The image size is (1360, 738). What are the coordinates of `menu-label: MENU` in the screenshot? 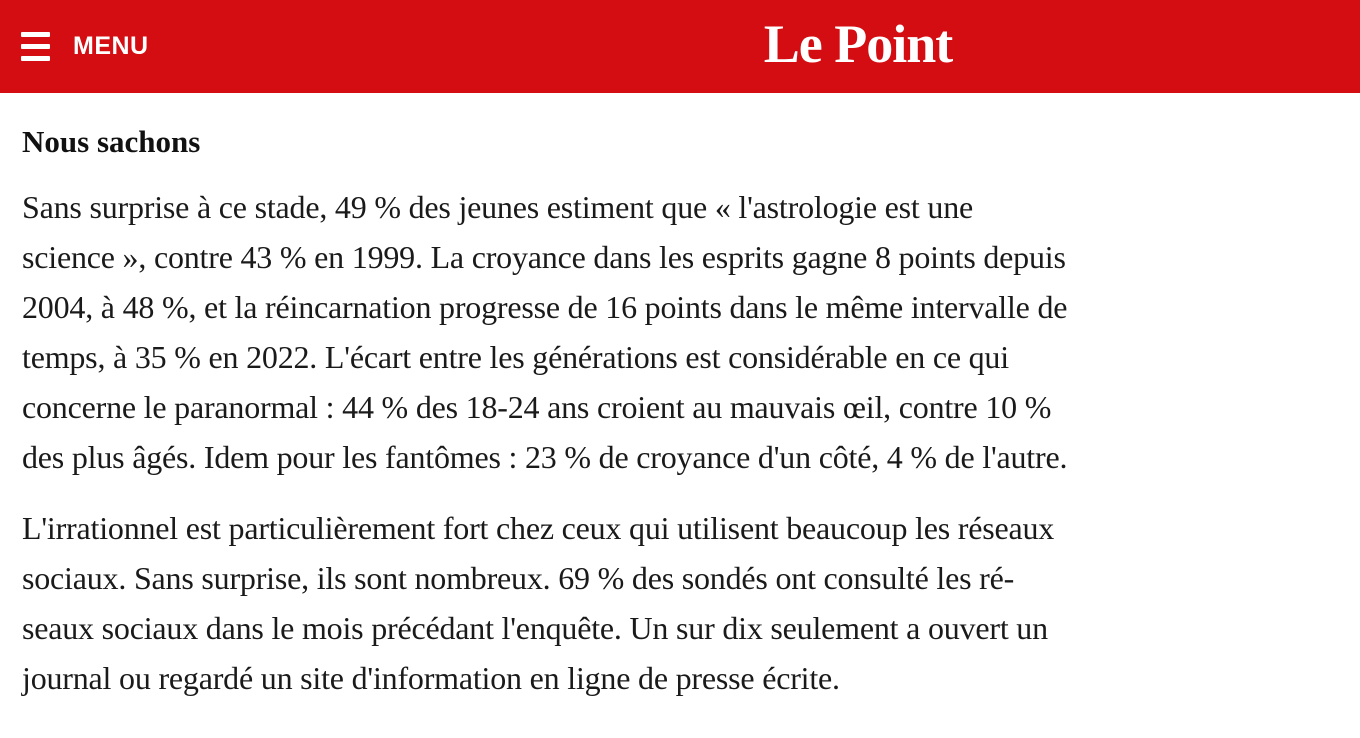 It's located at (111, 46).